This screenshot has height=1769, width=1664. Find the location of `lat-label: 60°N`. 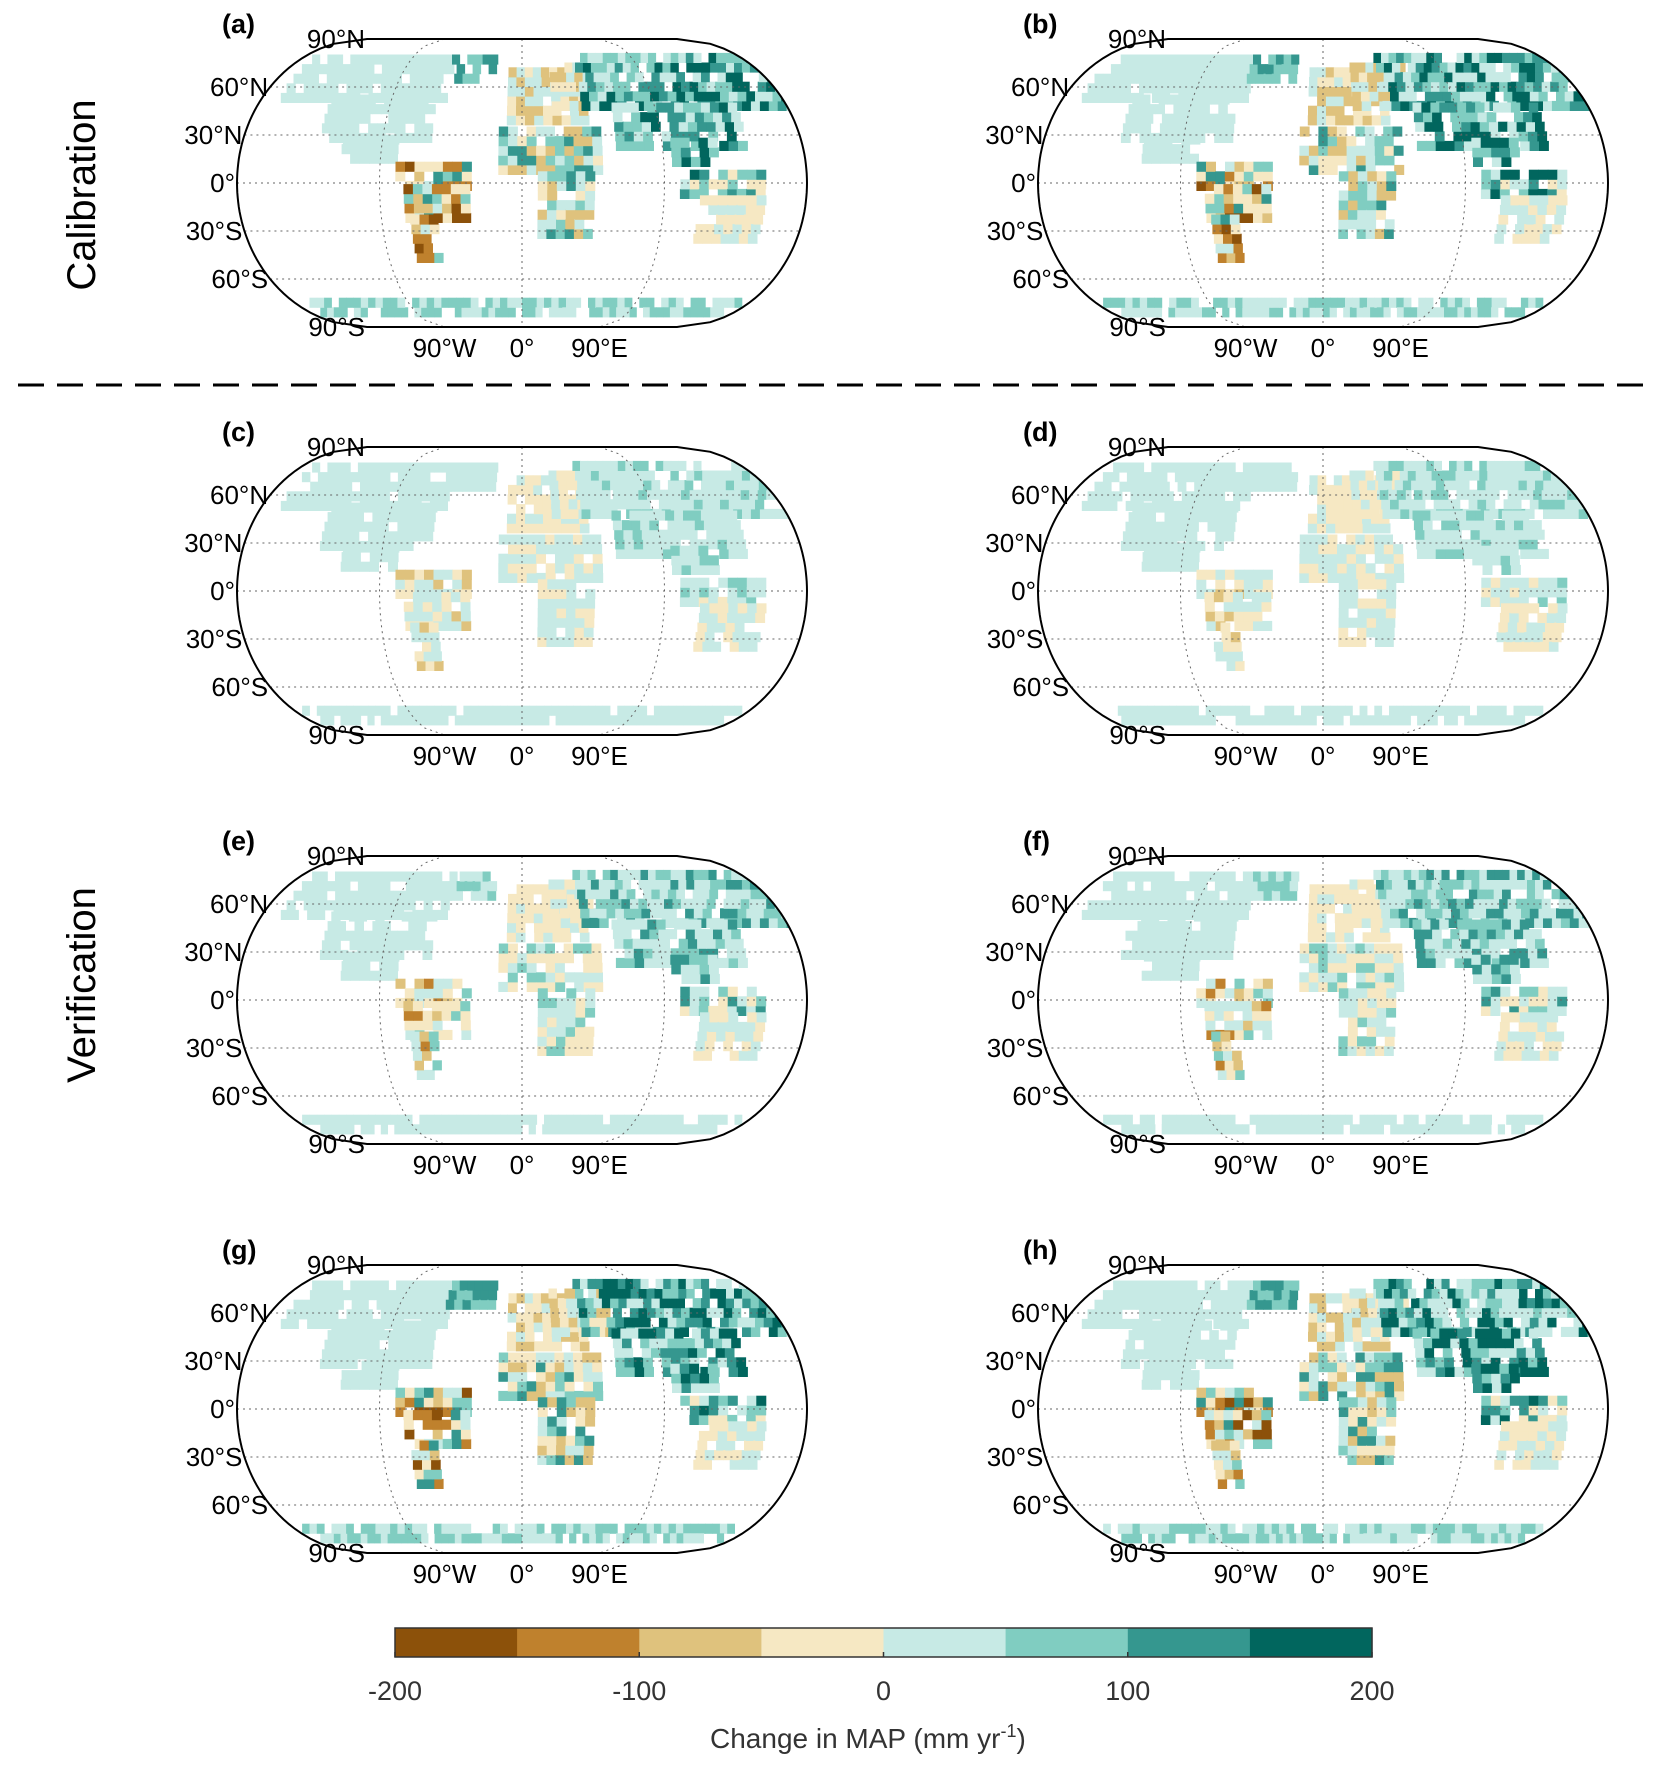

lat-label: 60°N is located at coordinates (239, 904).